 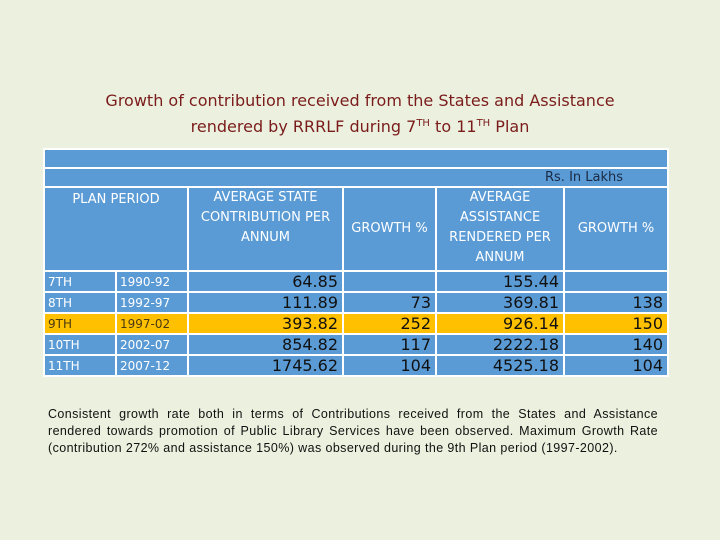 I want to click on cell-growth-1: 252, so click(x=389, y=323).